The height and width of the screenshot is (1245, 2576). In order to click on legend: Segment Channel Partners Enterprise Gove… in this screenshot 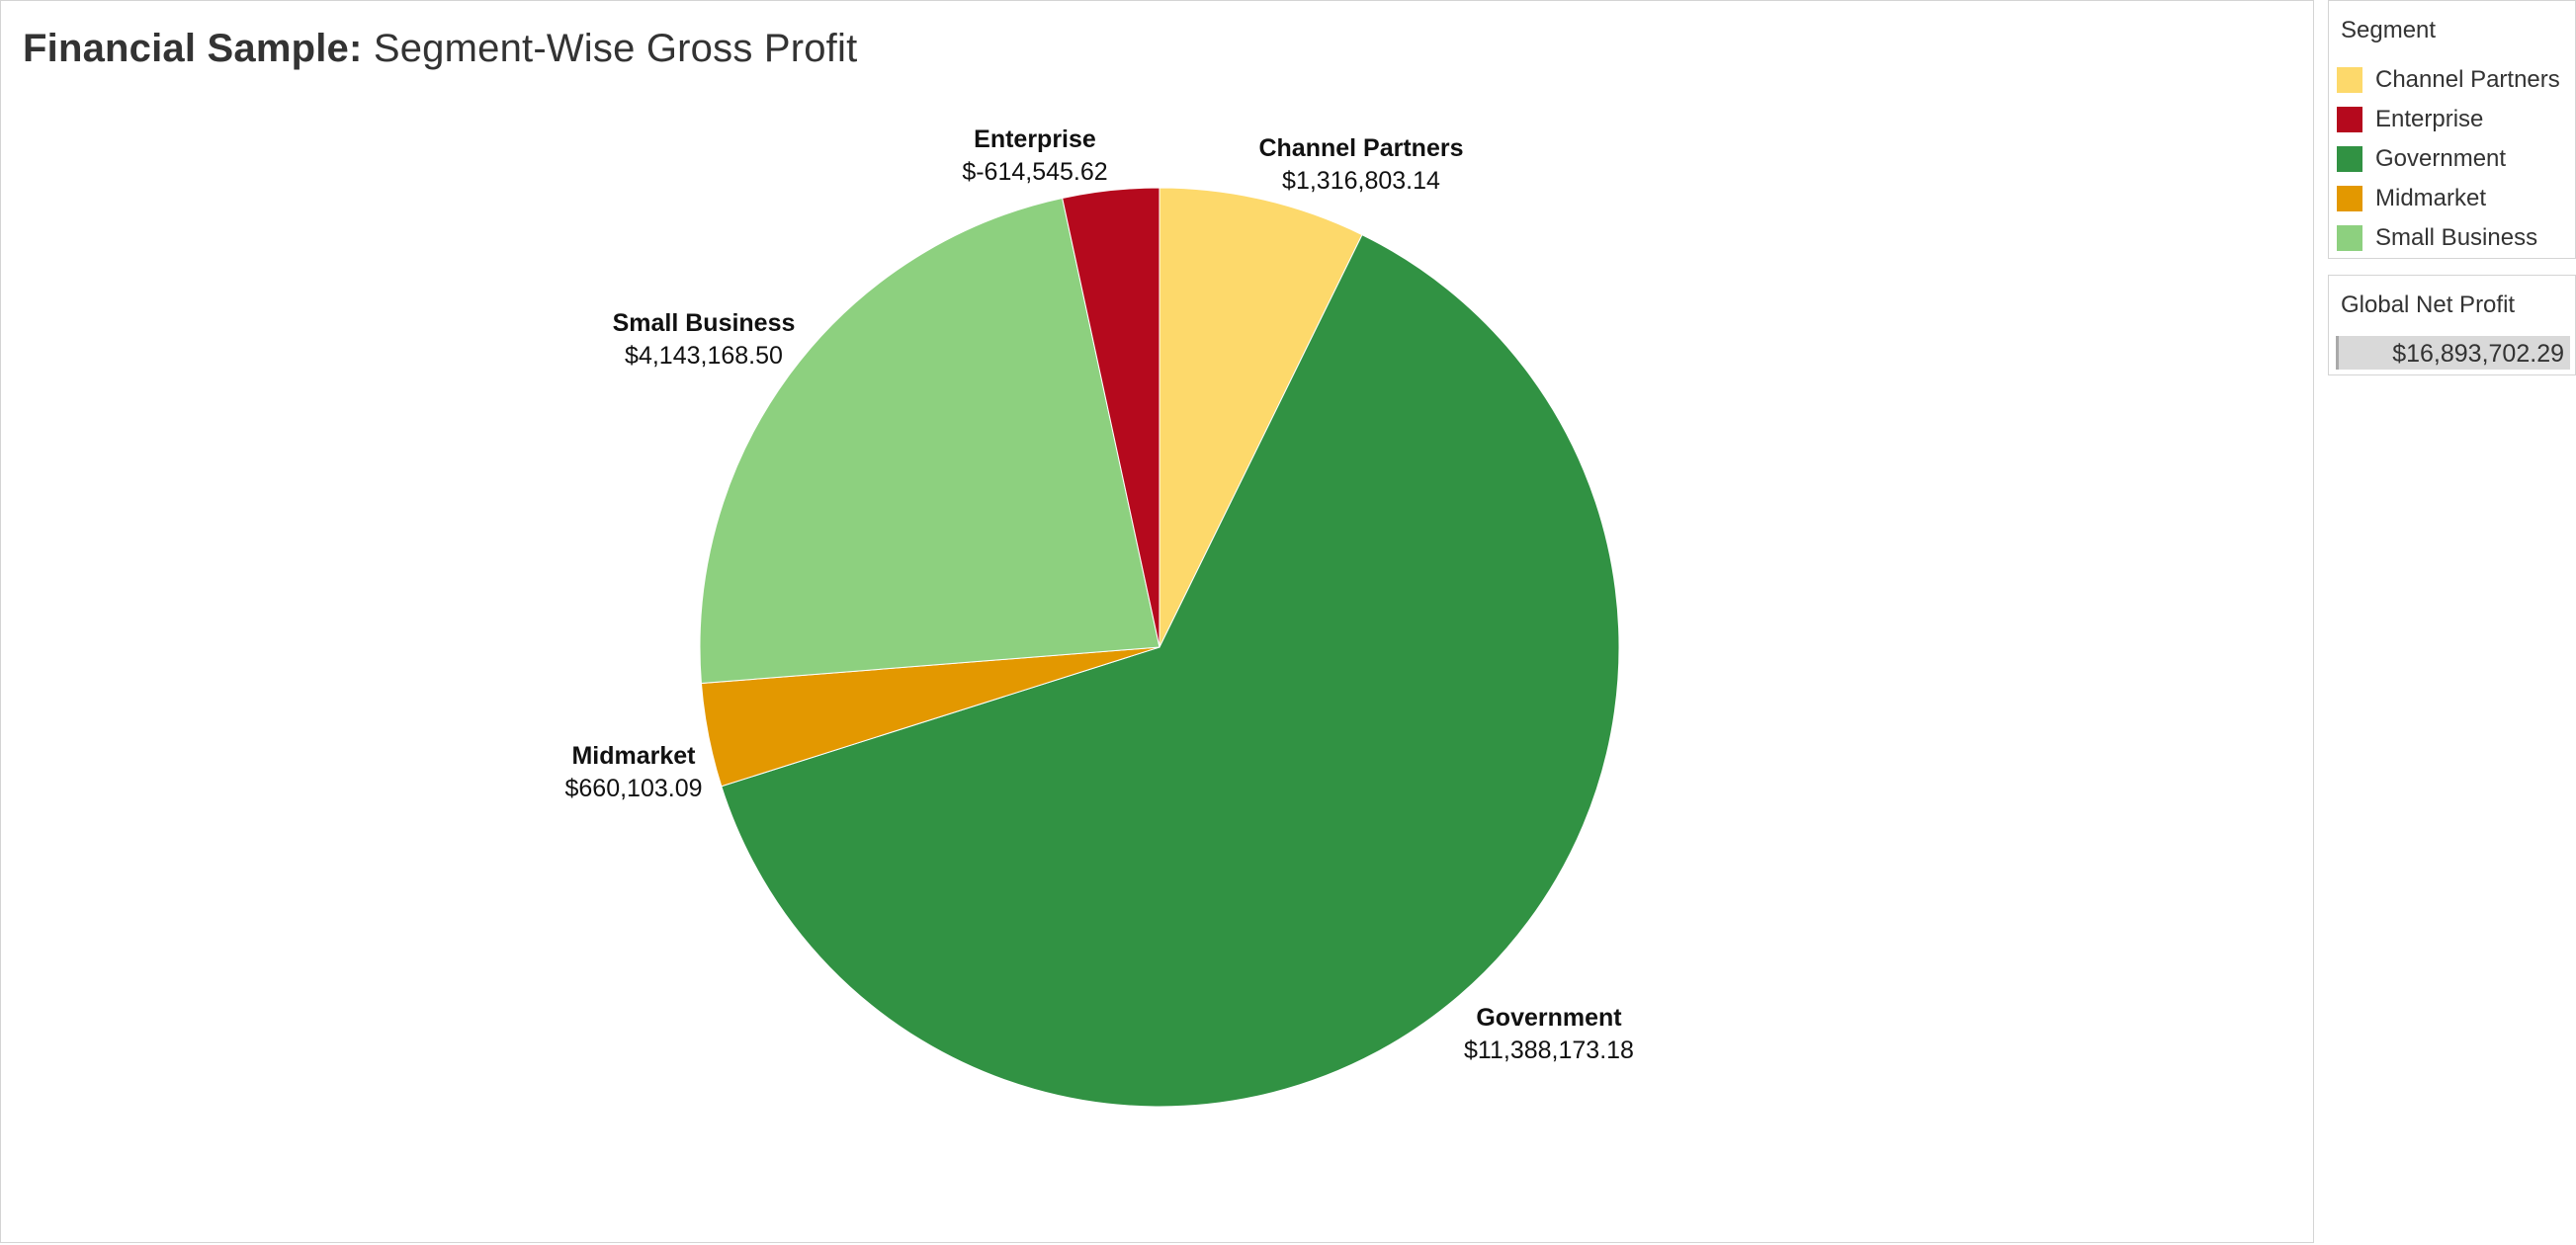, I will do `click(2452, 129)`.